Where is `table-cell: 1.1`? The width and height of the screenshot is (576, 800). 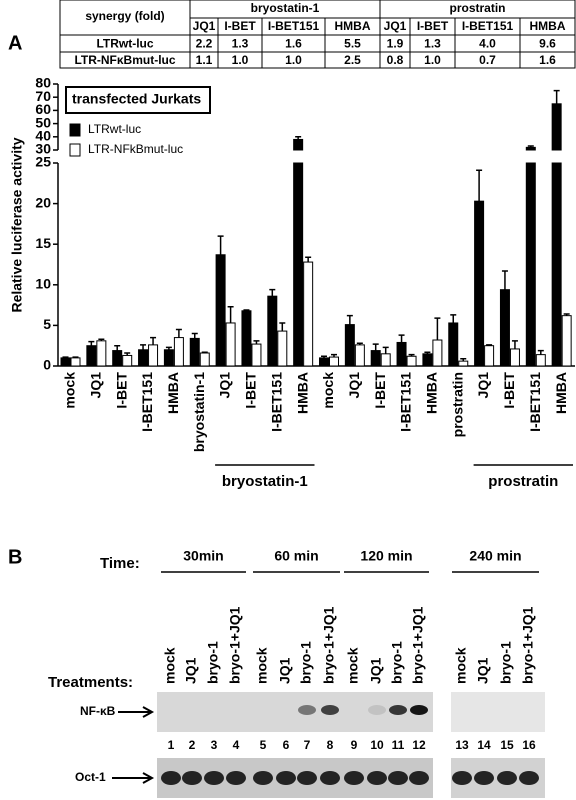
table-cell: 1.1 is located at coordinates (204, 60).